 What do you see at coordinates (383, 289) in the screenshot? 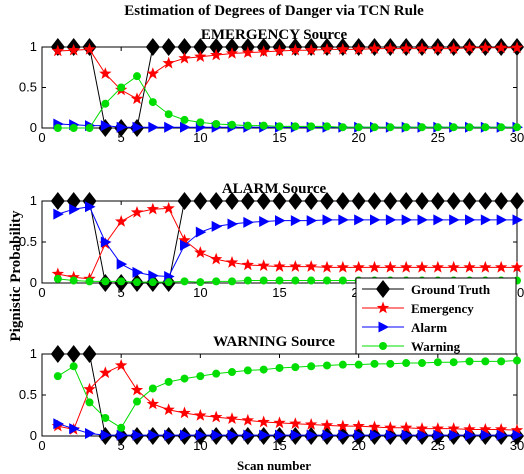
I see `legend-marker-ground-truth` at bounding box center [383, 289].